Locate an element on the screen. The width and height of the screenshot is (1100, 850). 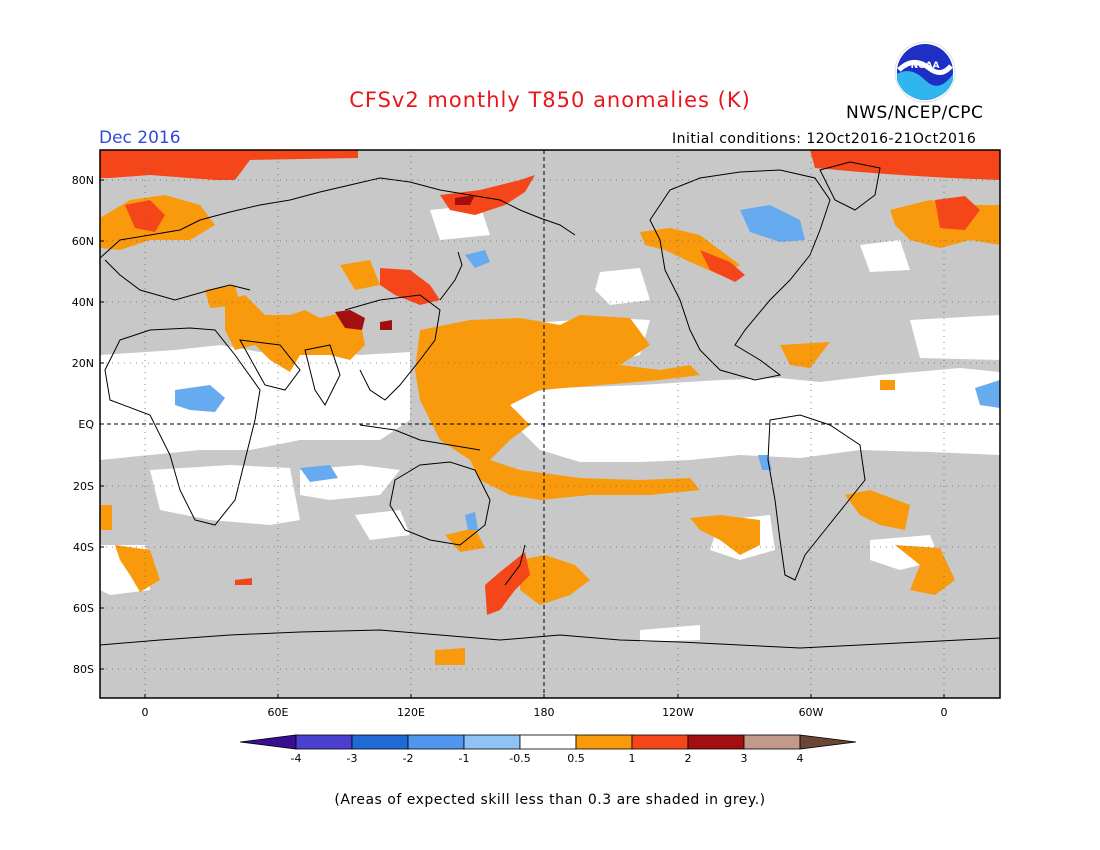
agency-label: NWS/NCEP/CPC is located at coordinates (915, 113).